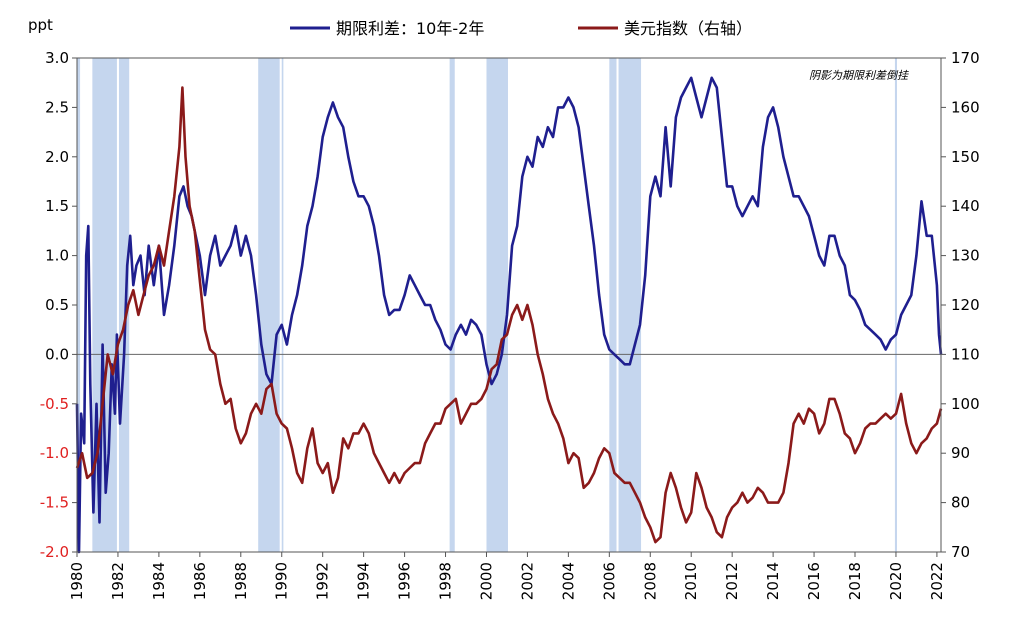 The image size is (1024, 632). Describe the element at coordinates (960, 453) in the screenshot. I see `right-tick-label: 90` at that location.